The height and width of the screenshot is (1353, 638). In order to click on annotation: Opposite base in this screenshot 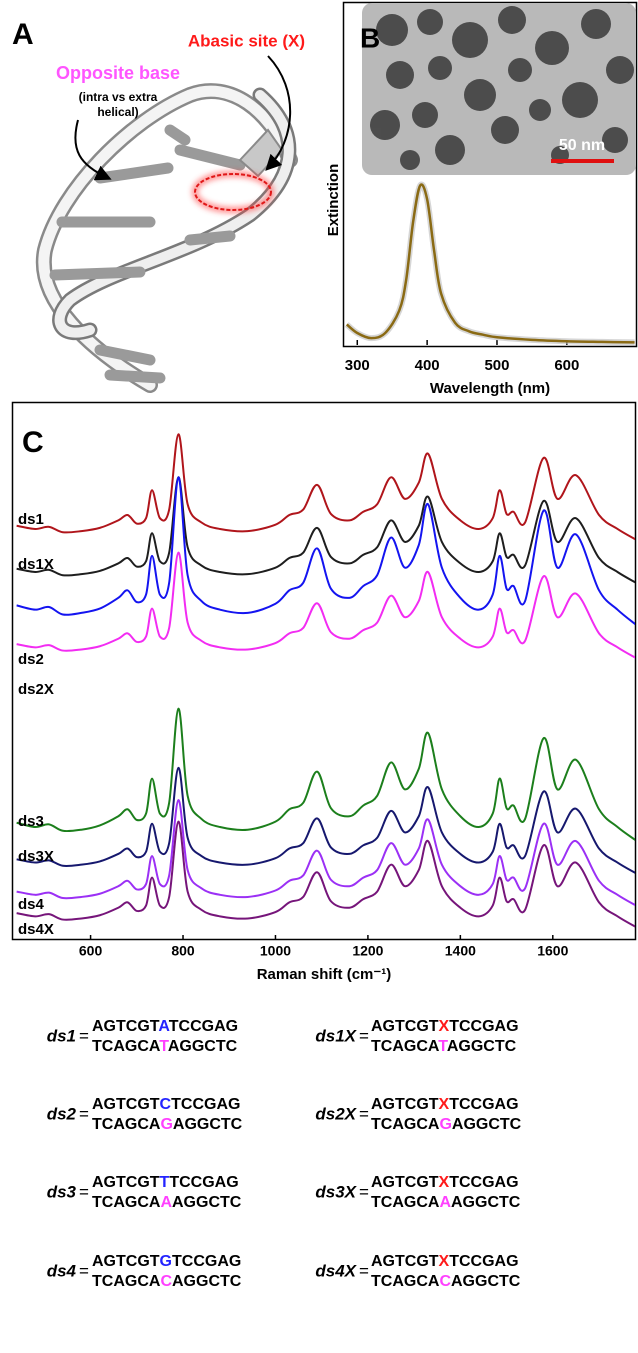, I will do `click(118, 73)`.